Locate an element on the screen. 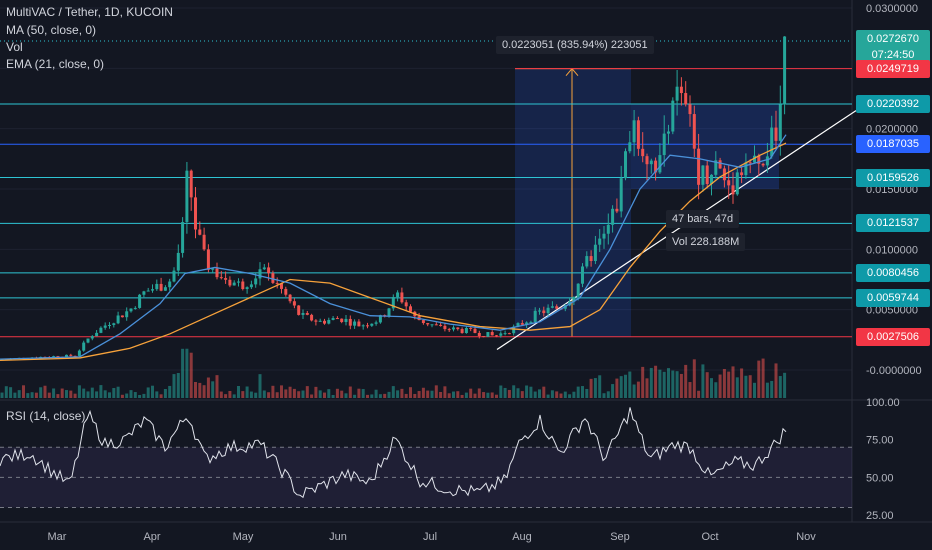  price-tick-4: 0.0100000 is located at coordinates (892, 250).